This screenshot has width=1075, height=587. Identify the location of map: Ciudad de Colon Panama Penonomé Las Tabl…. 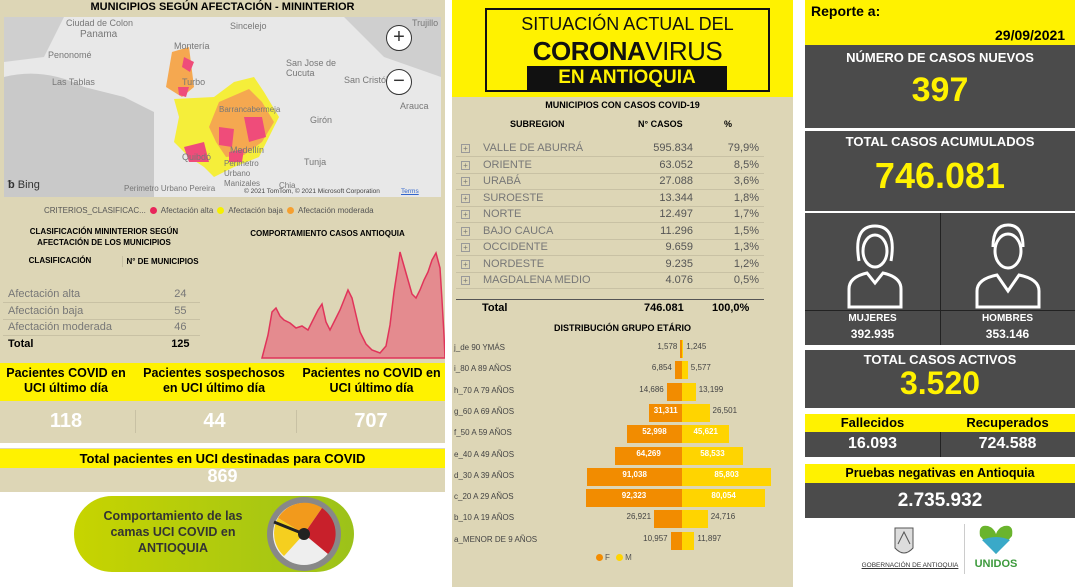
(222, 107).